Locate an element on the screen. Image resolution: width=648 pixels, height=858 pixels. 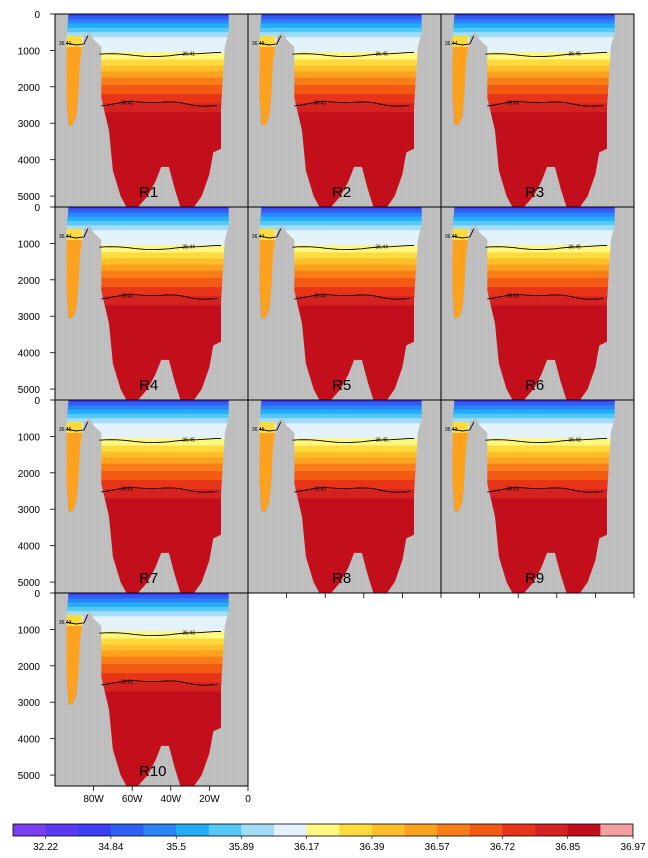
colorbar-label: 32.22 is located at coordinates (45, 847).